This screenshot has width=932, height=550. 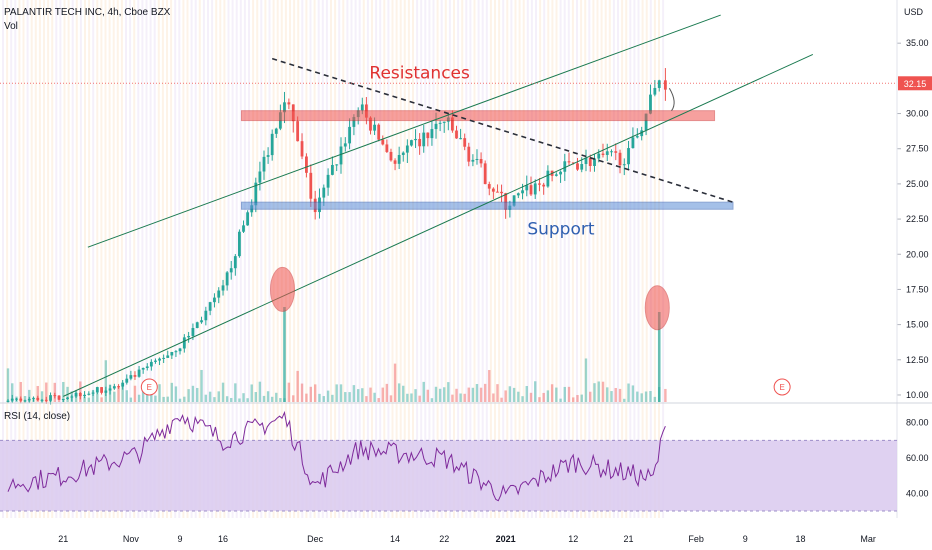 What do you see at coordinates (149, 387) in the screenshot?
I see `earnings-marker: E` at bounding box center [149, 387].